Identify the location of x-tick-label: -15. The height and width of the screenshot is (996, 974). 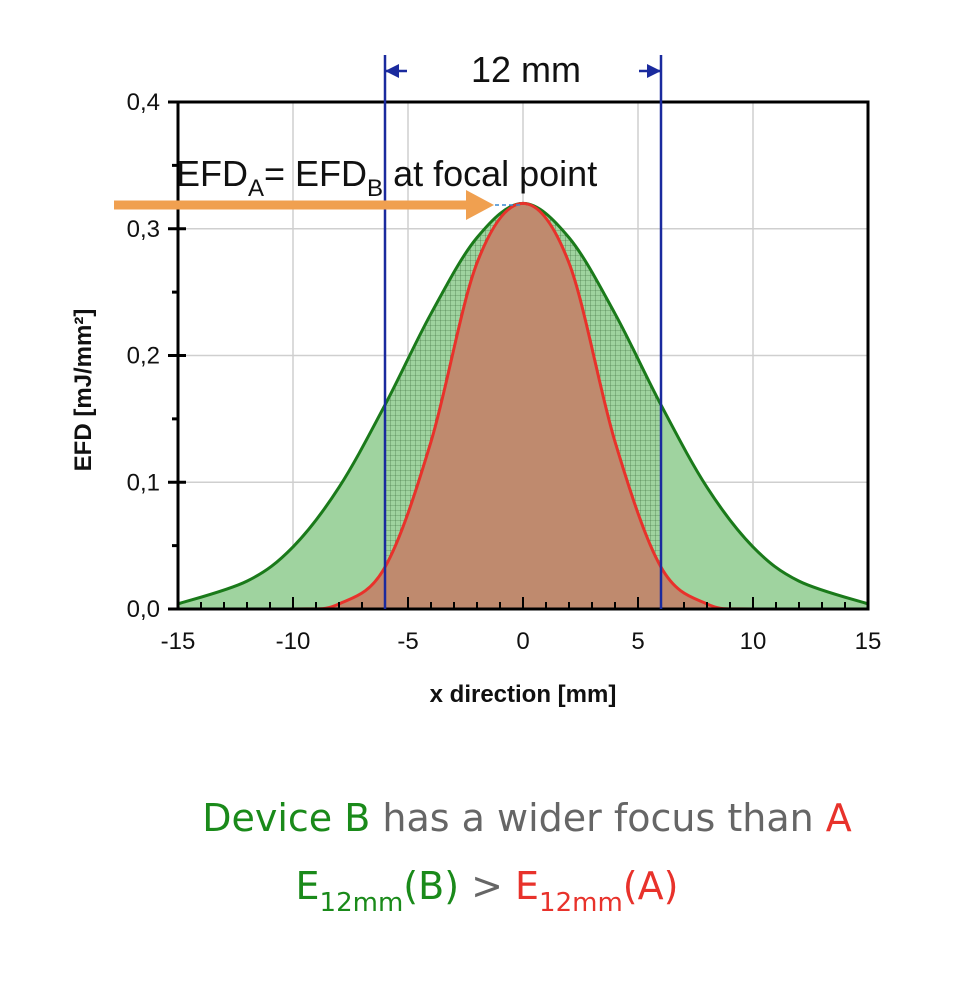
(178, 641).